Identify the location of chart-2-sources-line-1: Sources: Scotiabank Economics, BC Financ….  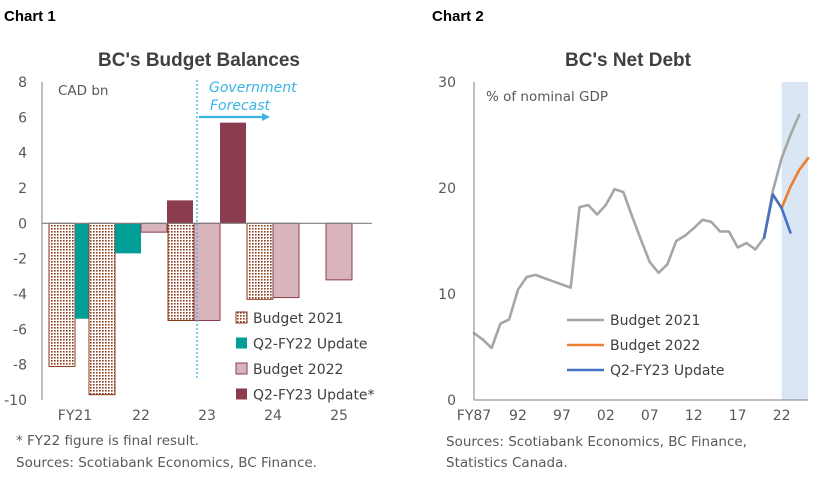
(596, 442).